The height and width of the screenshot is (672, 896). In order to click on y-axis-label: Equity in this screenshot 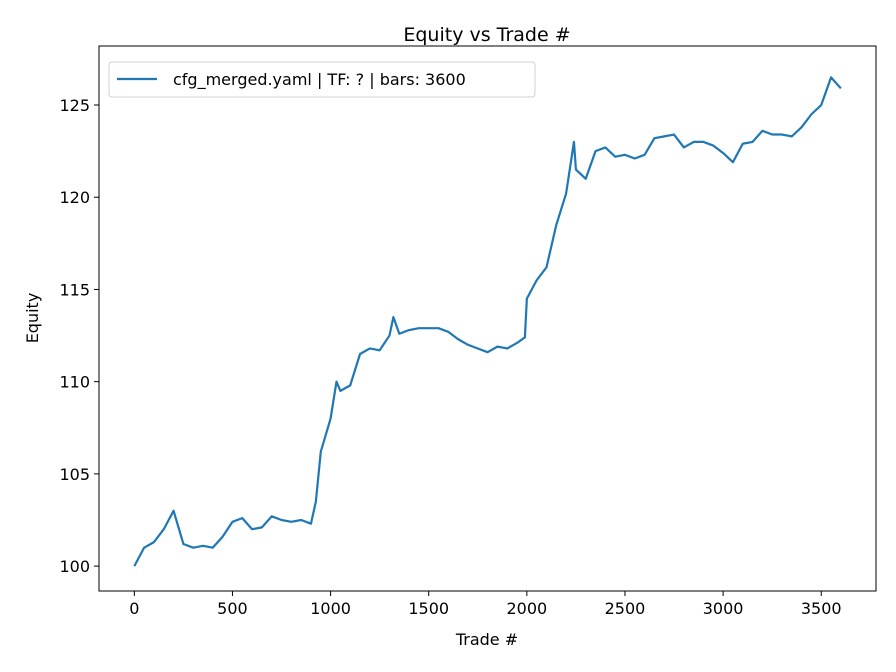, I will do `click(32, 318)`.